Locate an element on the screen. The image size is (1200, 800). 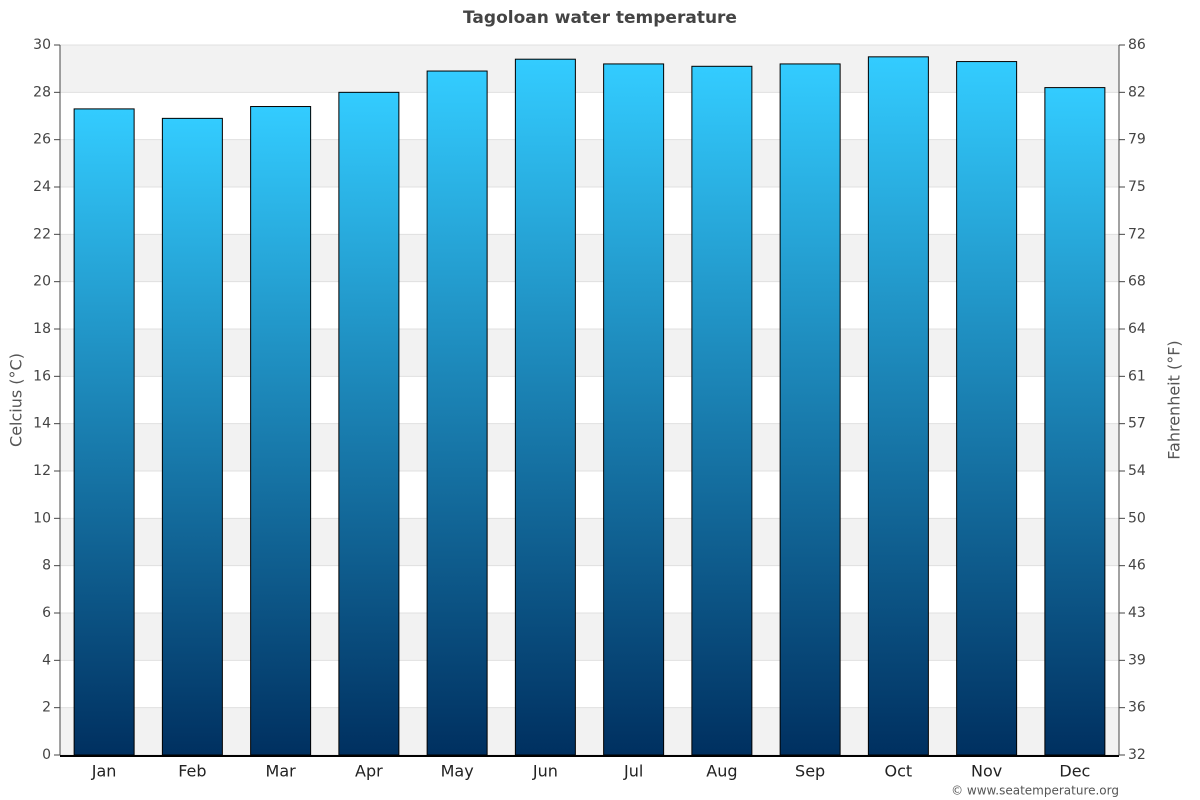
y2-axis-label: Fahrenheit (°F) is located at coordinates (1174, 399).